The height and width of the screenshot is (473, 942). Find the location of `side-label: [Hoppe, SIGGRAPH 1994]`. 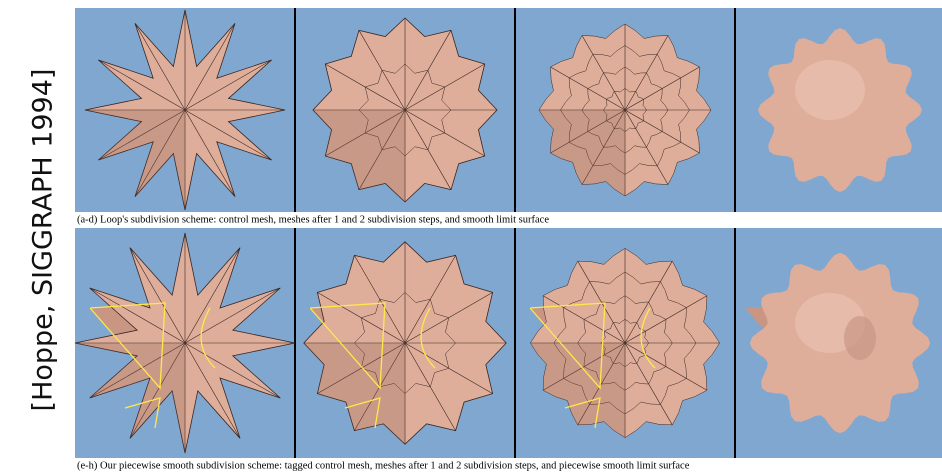

side-label: [Hoppe, SIGGRAPH 1994] is located at coordinates (43, 240).